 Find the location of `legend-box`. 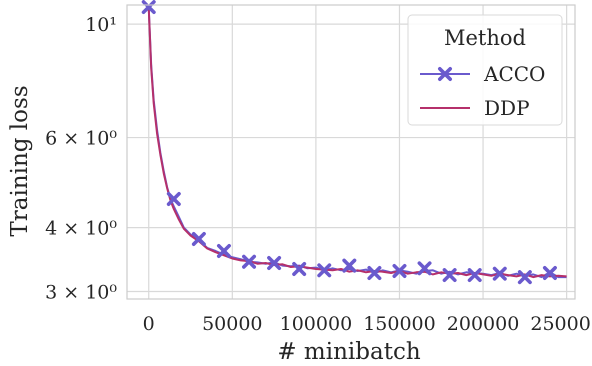

legend-box is located at coordinates (485, 70).